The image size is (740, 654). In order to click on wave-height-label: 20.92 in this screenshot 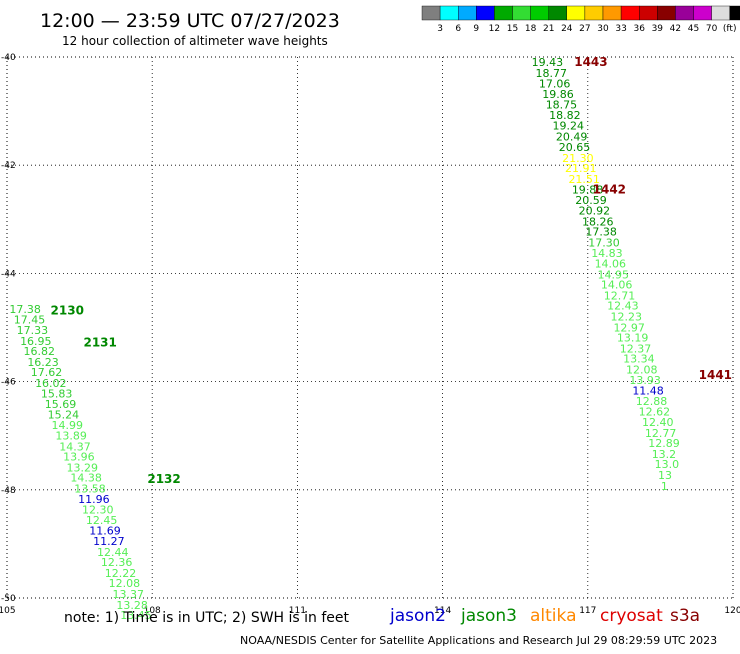, I will do `click(595, 210)`.